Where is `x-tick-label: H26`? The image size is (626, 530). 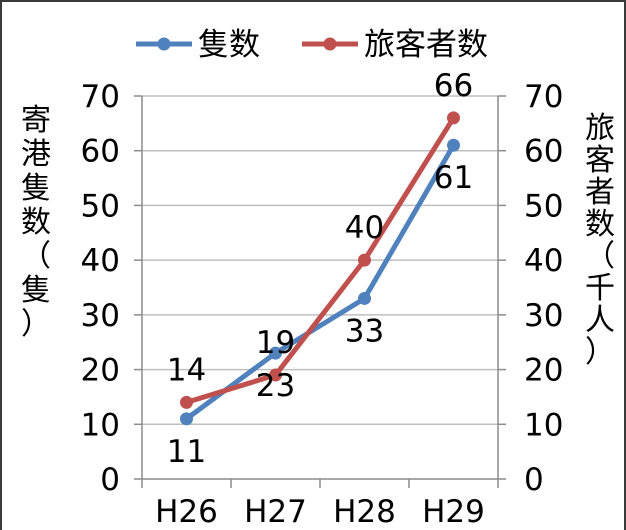 x-tick-label: H26 is located at coordinates (186, 512).